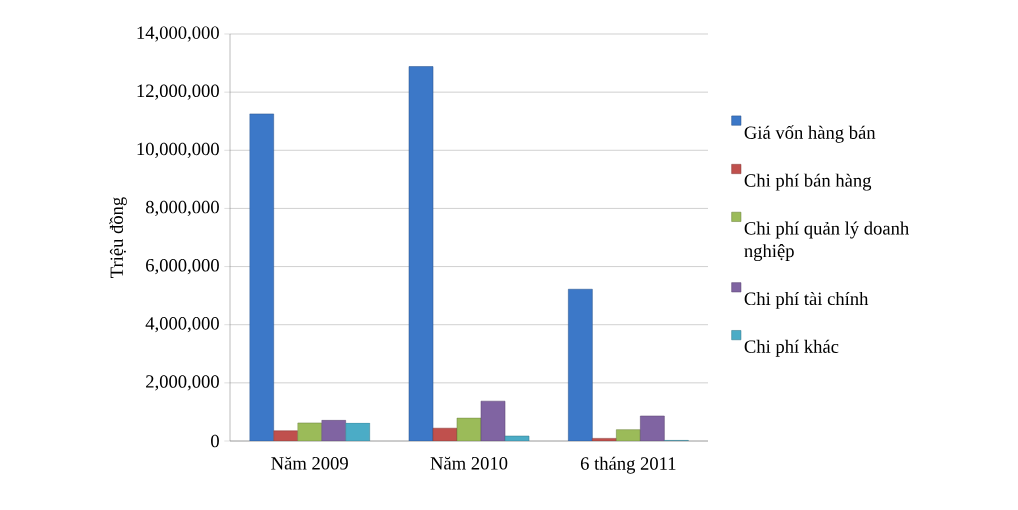 The height and width of the screenshot is (510, 1018). Describe the element at coordinates (628, 465) in the screenshot. I see `x-tick-label: 6 tháng 2011` at that location.